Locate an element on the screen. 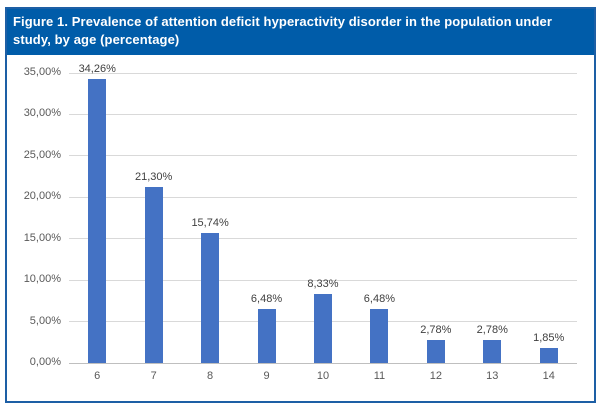 This screenshot has height=411, width=604. bar-column: 6,48% 11 is located at coordinates (379, 227).